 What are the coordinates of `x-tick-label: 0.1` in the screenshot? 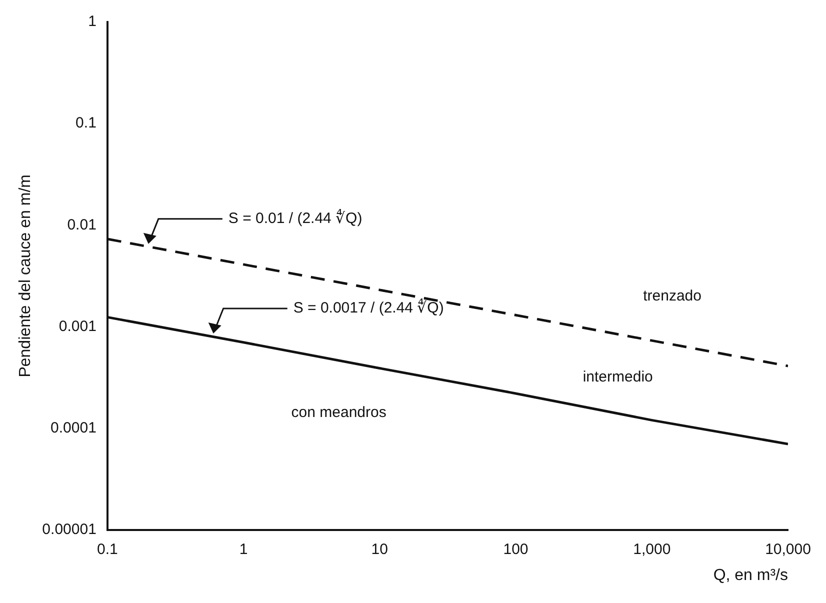 It's located at (107, 549).